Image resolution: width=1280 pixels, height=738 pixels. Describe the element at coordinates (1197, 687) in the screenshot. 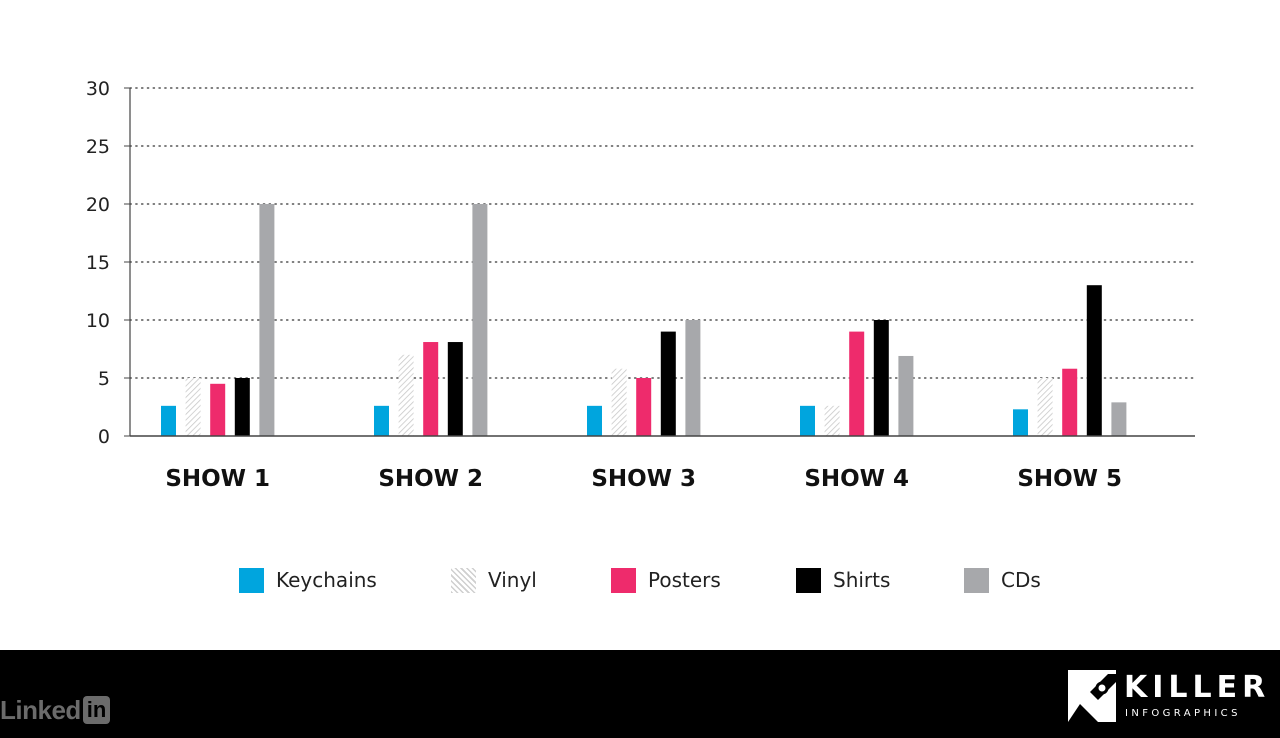

I see `killer-wordmark: KILLER` at that location.